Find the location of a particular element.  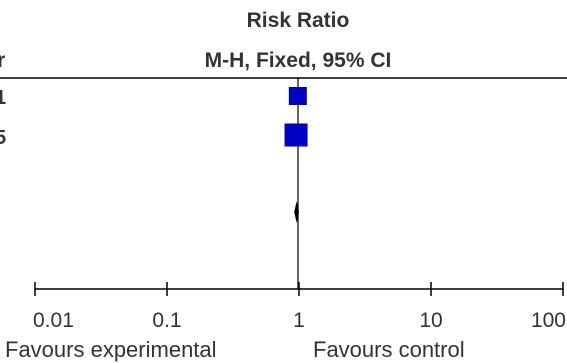

row-label-fragment-2: 5 is located at coordinates (3, 138).